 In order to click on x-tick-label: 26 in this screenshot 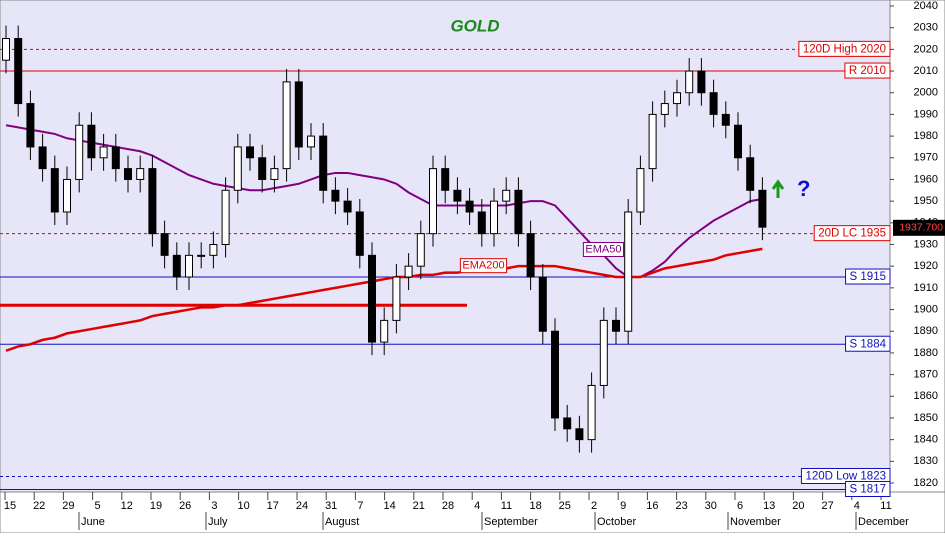, I will do `click(185, 506)`.